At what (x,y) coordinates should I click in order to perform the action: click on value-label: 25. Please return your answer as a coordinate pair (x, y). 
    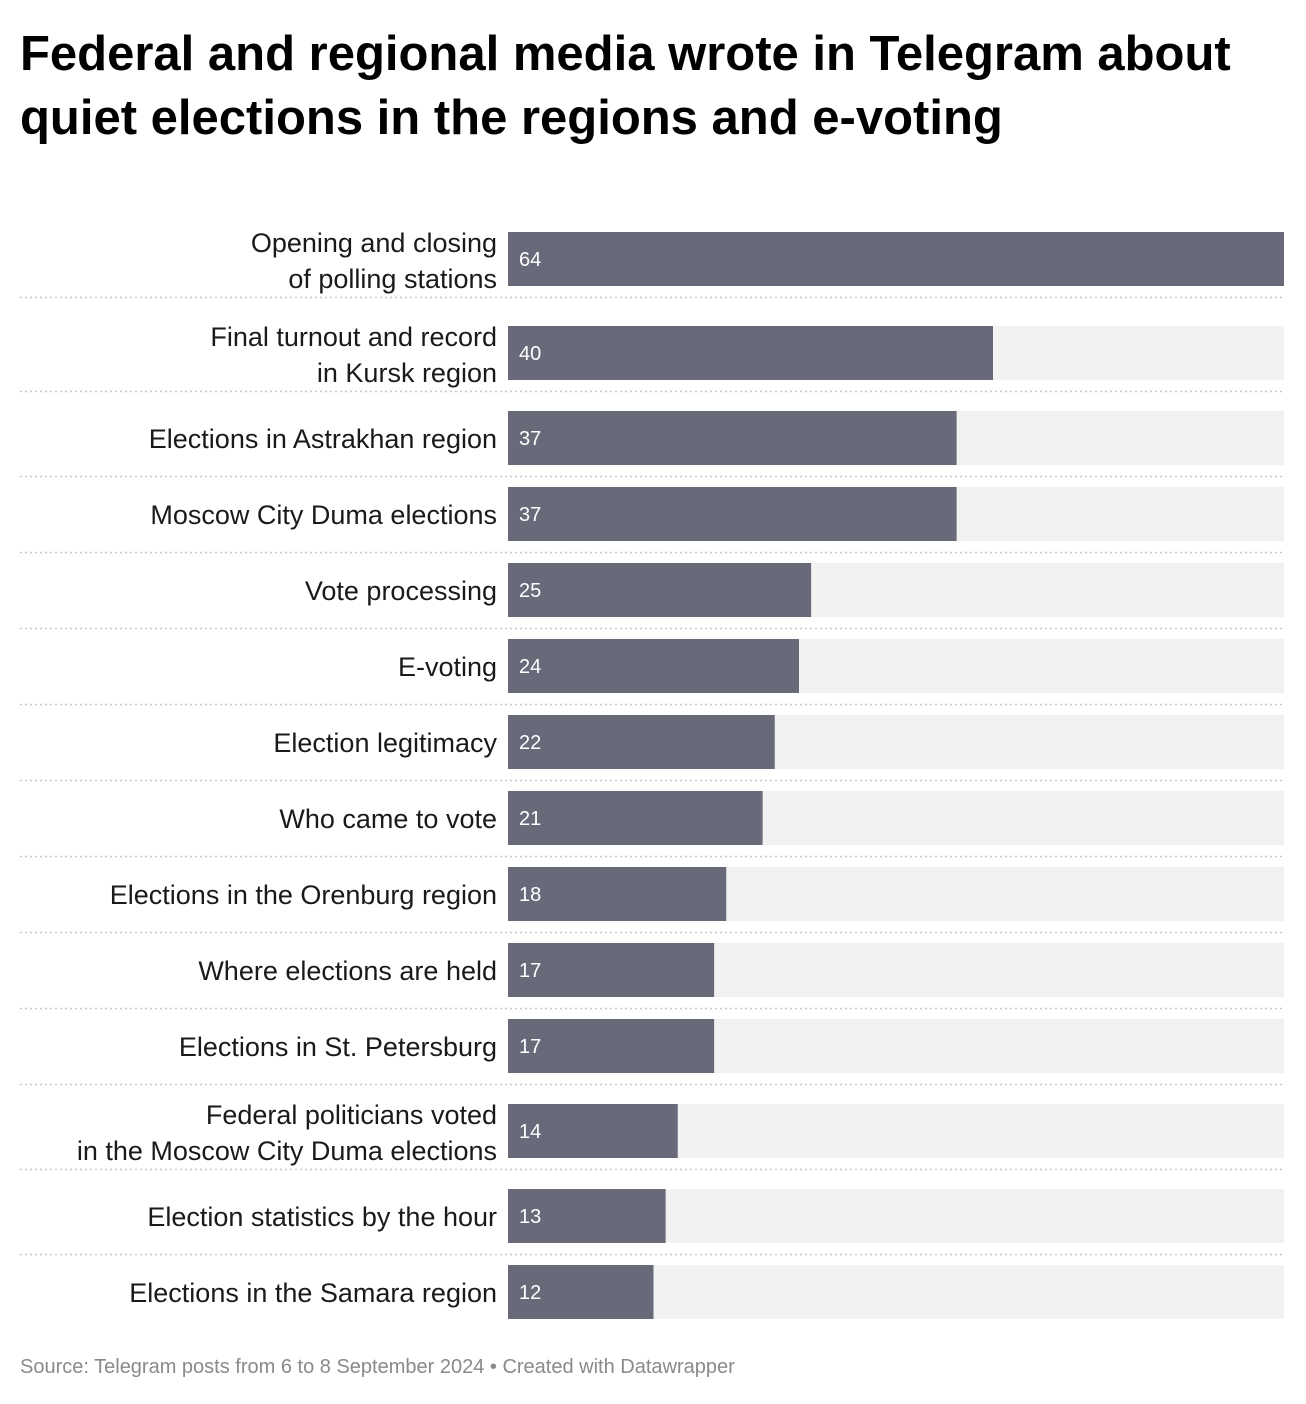
    Looking at the image, I should click on (530, 591).